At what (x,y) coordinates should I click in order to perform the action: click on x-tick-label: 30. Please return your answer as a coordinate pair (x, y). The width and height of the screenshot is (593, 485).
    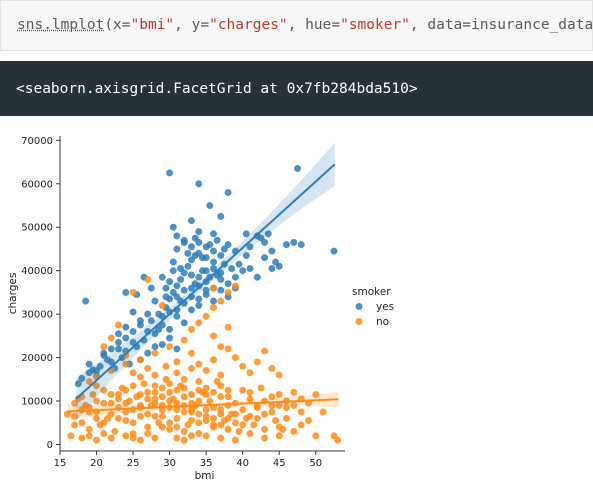
    Looking at the image, I should click on (169, 463).